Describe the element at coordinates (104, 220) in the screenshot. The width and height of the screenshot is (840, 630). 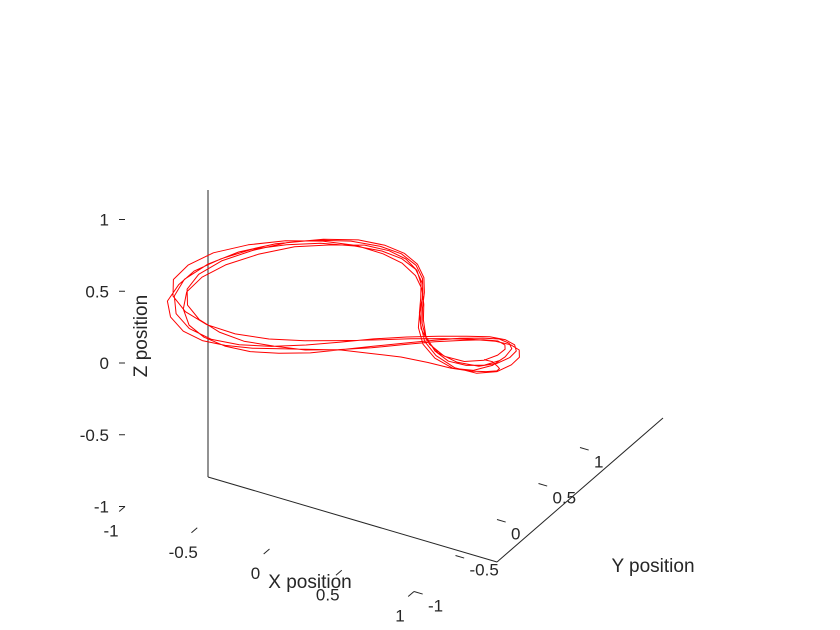
I see `z-tick-label: 1` at that location.